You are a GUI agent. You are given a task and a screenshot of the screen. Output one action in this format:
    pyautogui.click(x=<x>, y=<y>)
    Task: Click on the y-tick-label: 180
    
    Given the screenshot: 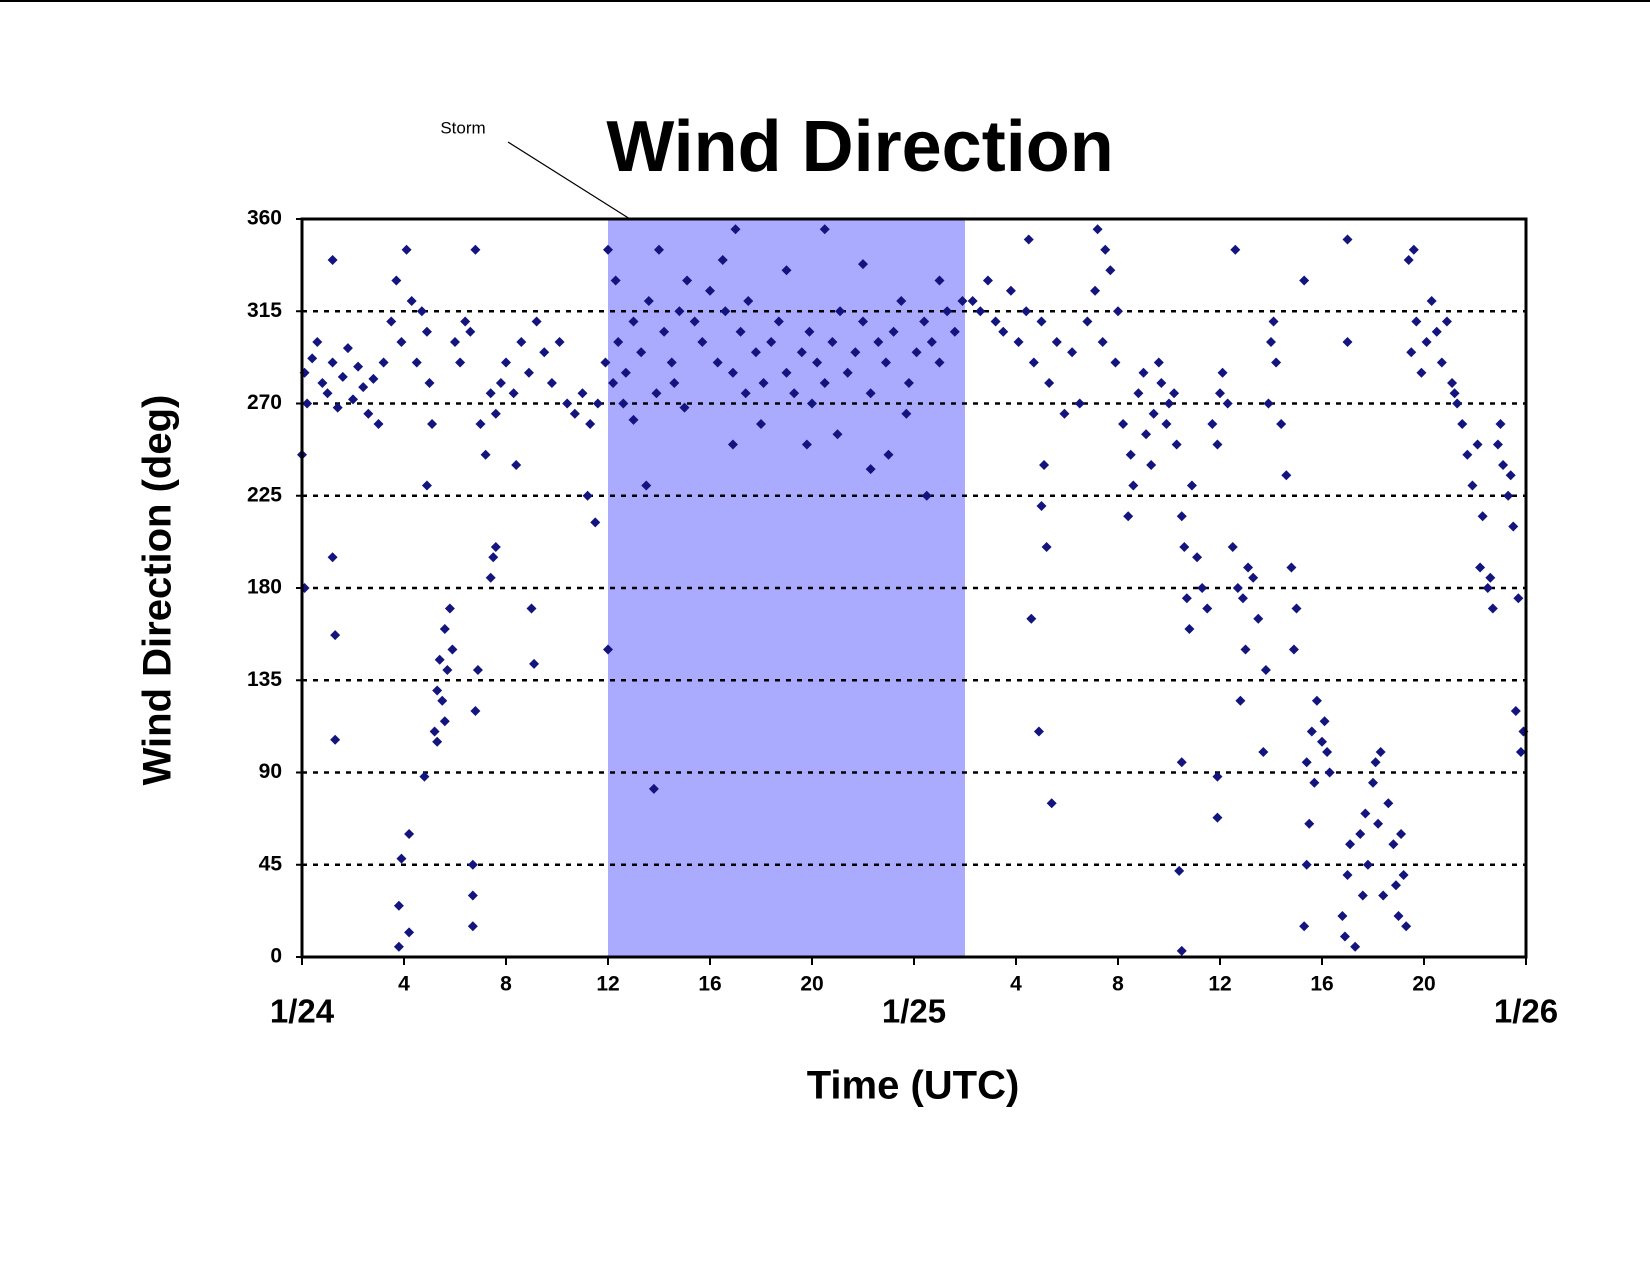 What is the action you would take?
    pyautogui.click(x=264, y=587)
    